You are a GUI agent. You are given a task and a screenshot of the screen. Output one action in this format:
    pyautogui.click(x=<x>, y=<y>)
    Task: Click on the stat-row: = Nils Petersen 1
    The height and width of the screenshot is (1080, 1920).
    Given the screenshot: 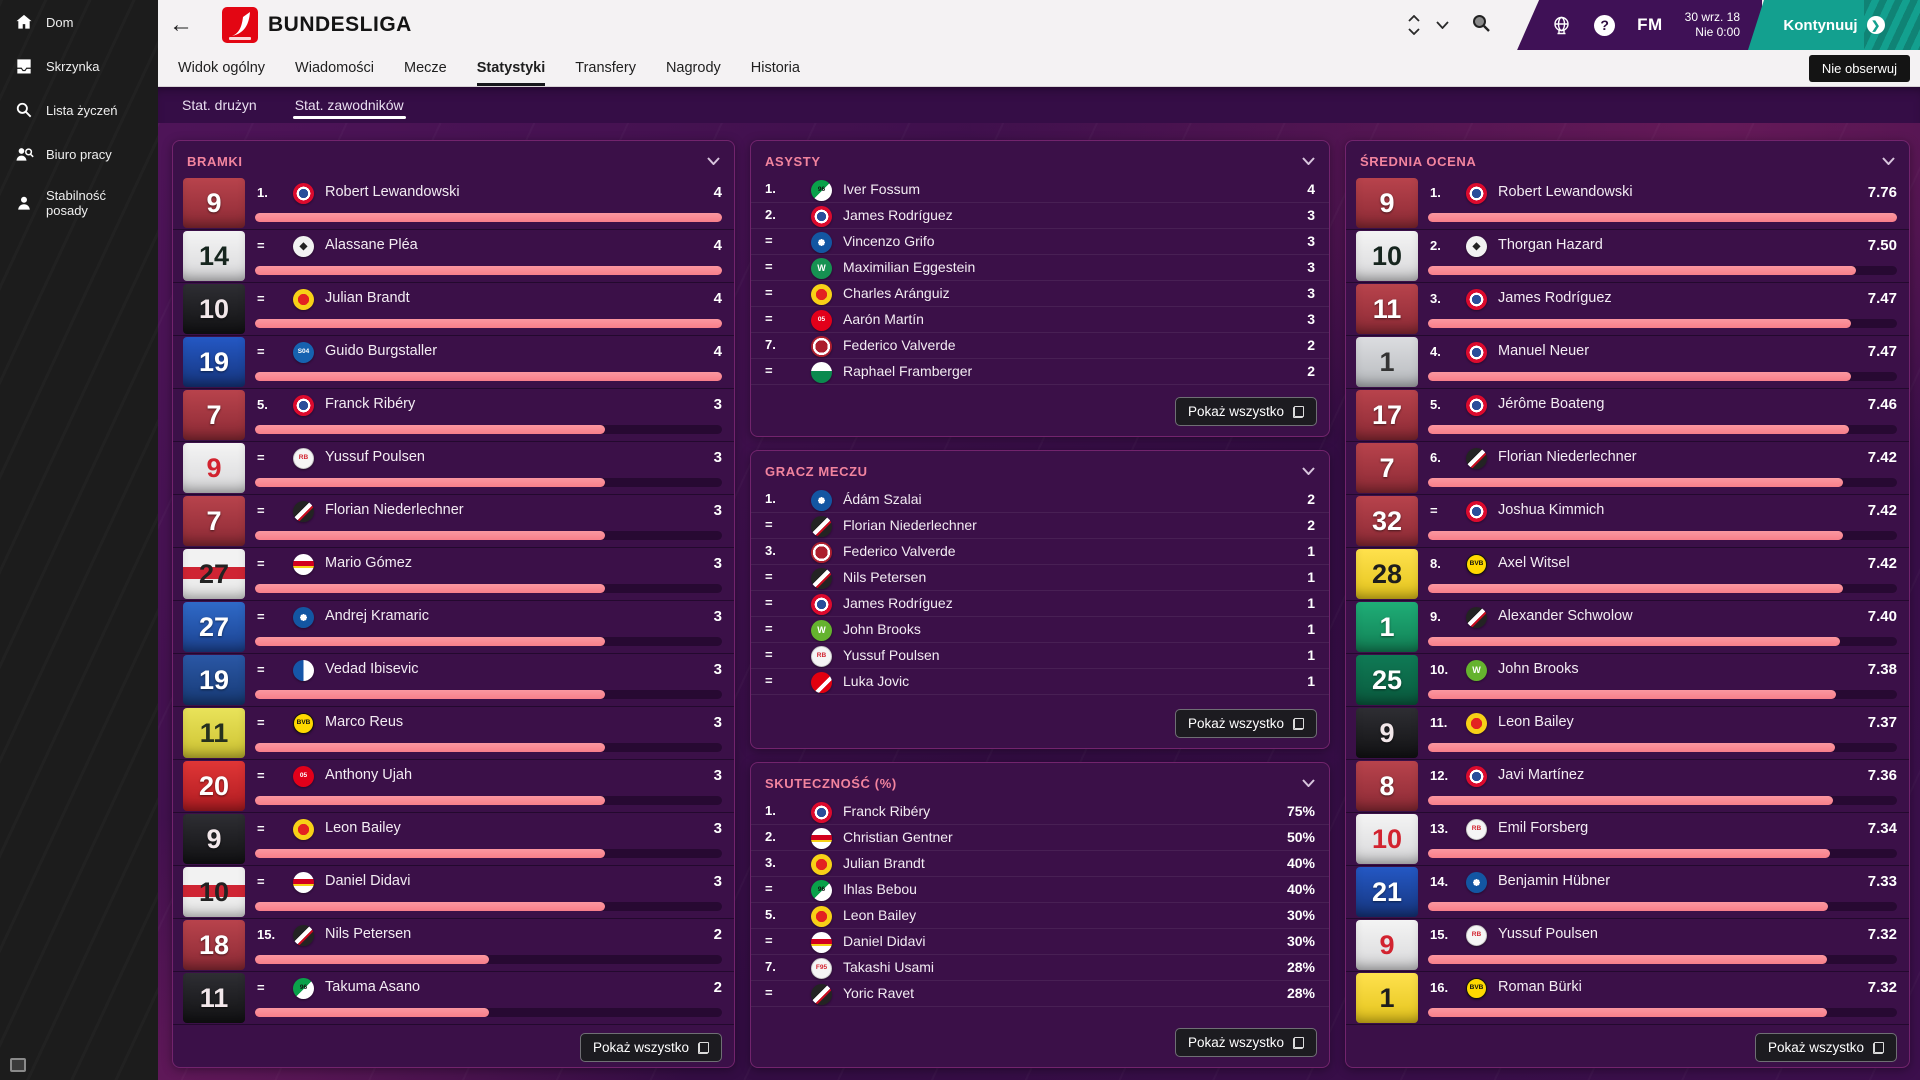 What is the action you would take?
    pyautogui.click(x=1040, y=578)
    